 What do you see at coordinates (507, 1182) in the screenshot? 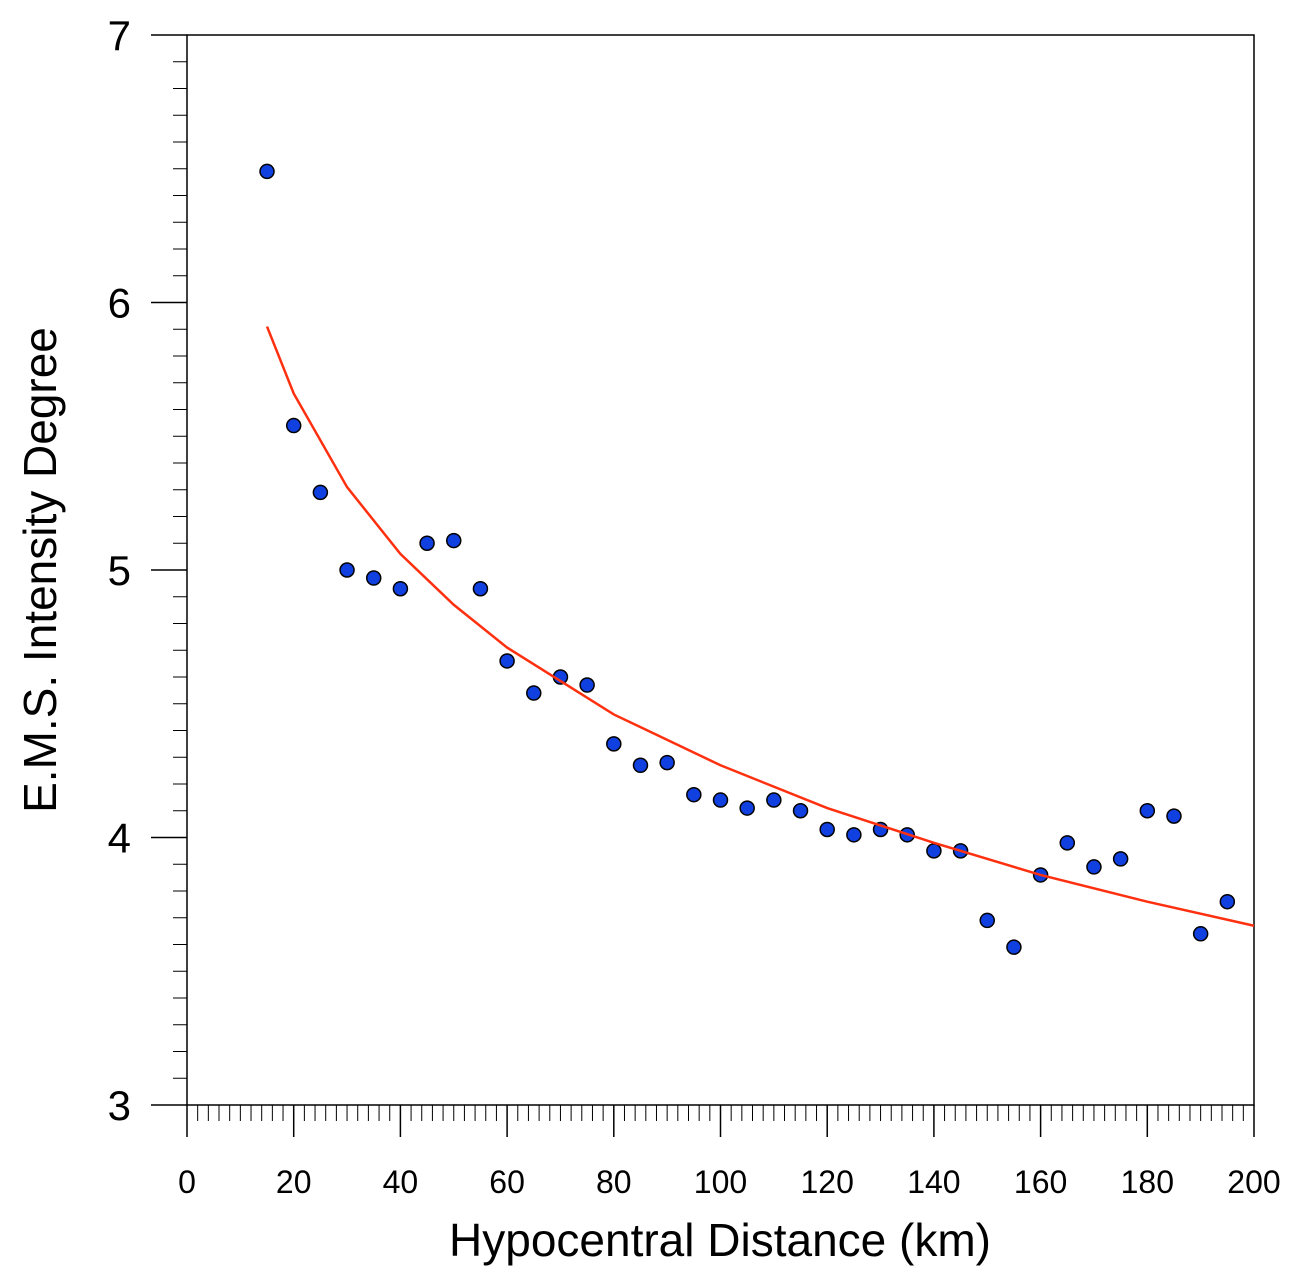
I see `x-tick-label: 60` at bounding box center [507, 1182].